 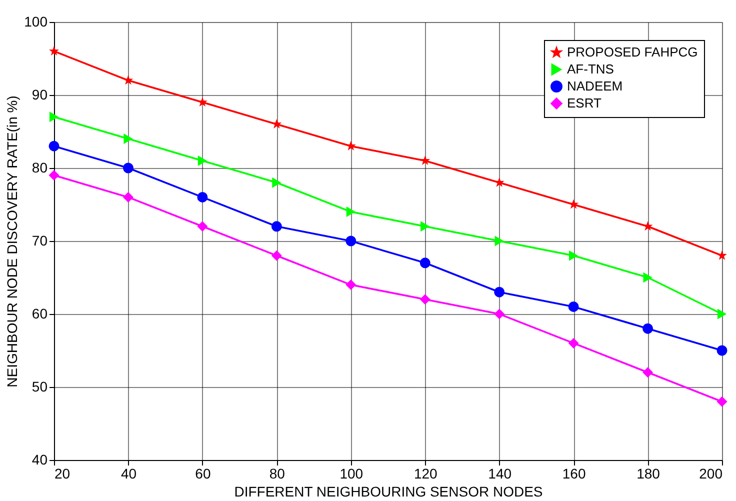 I want to click on legend-label: NADEEM, so click(x=595, y=86).